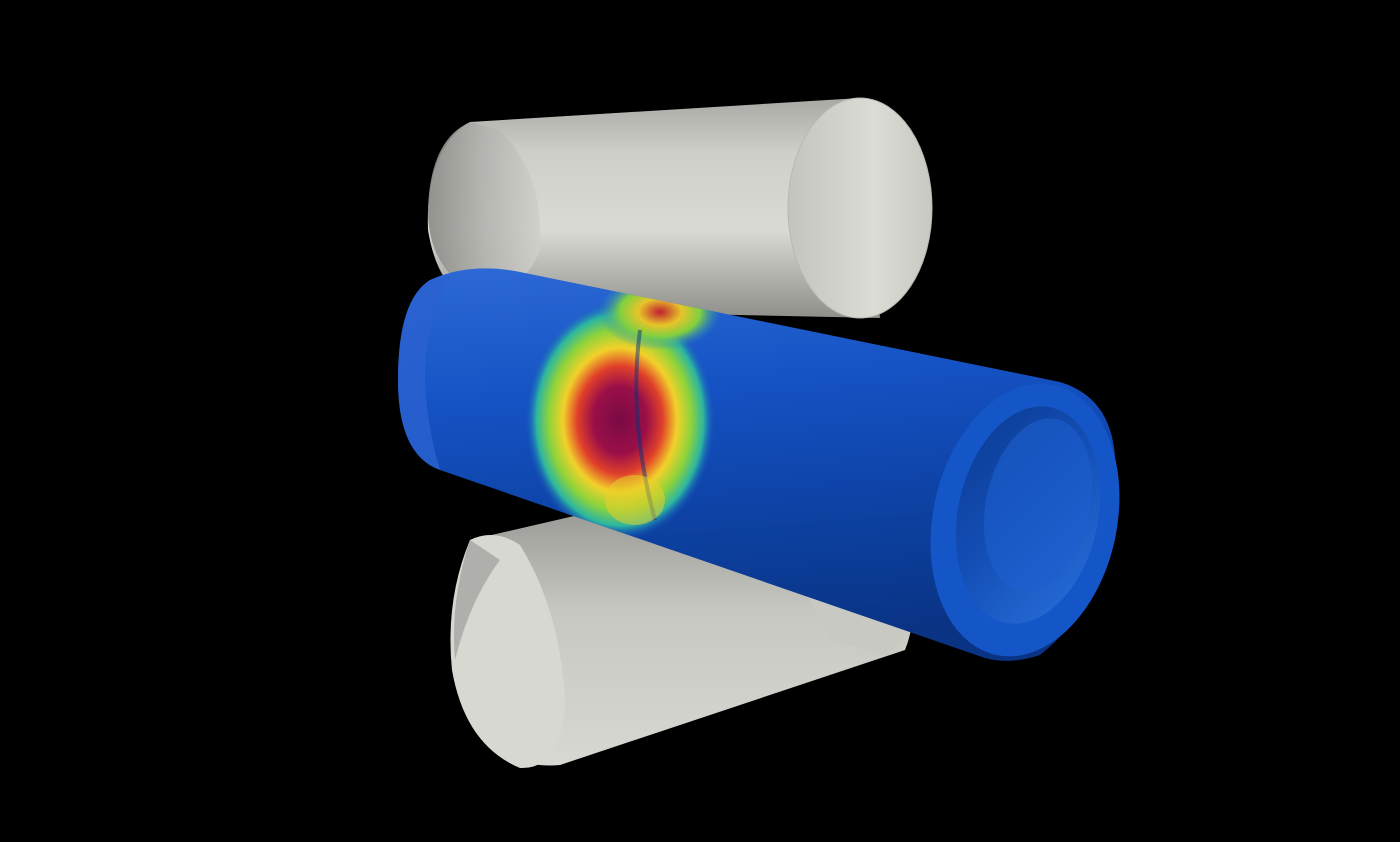 The height and width of the screenshot is (842, 1400). I want to click on stress-hotspot, so click(620, 420).